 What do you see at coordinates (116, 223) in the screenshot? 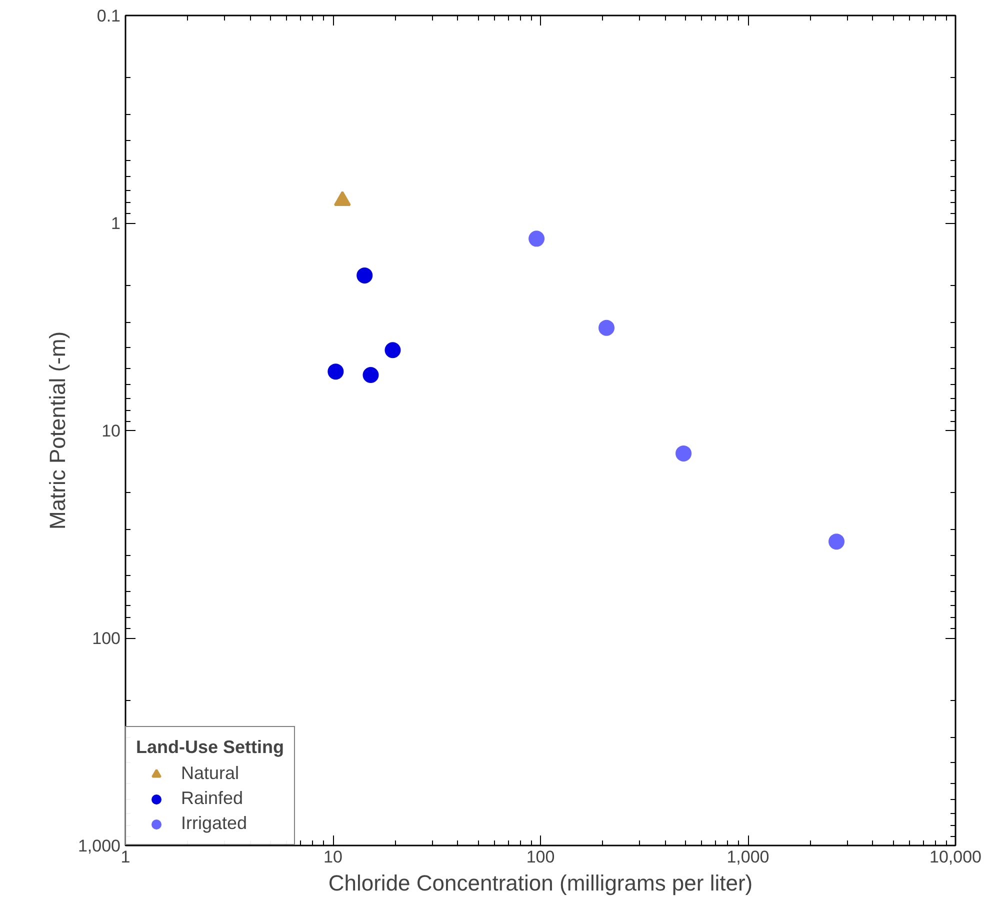
I see `y-tick-label: 1` at bounding box center [116, 223].